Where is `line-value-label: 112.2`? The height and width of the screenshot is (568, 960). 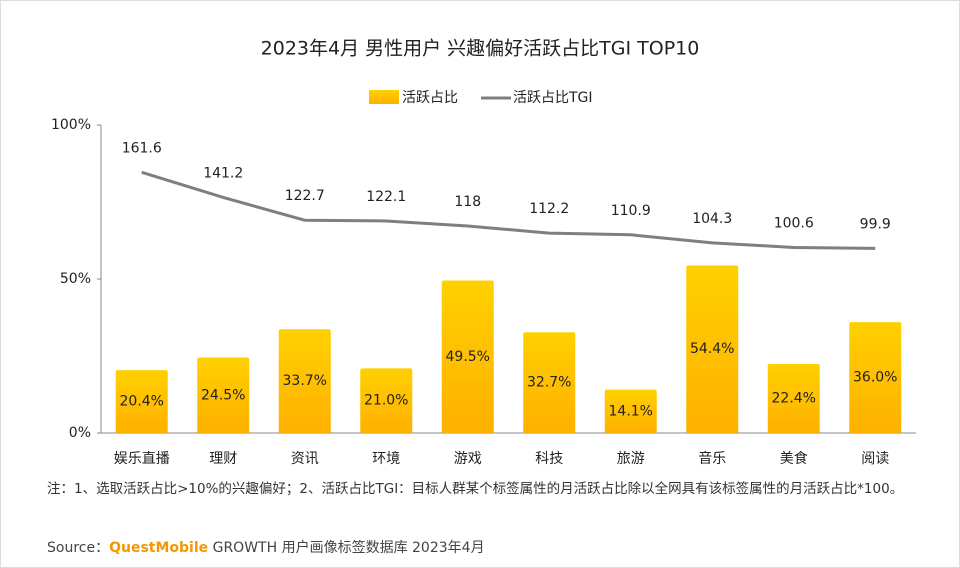 line-value-label: 112.2 is located at coordinates (549, 209).